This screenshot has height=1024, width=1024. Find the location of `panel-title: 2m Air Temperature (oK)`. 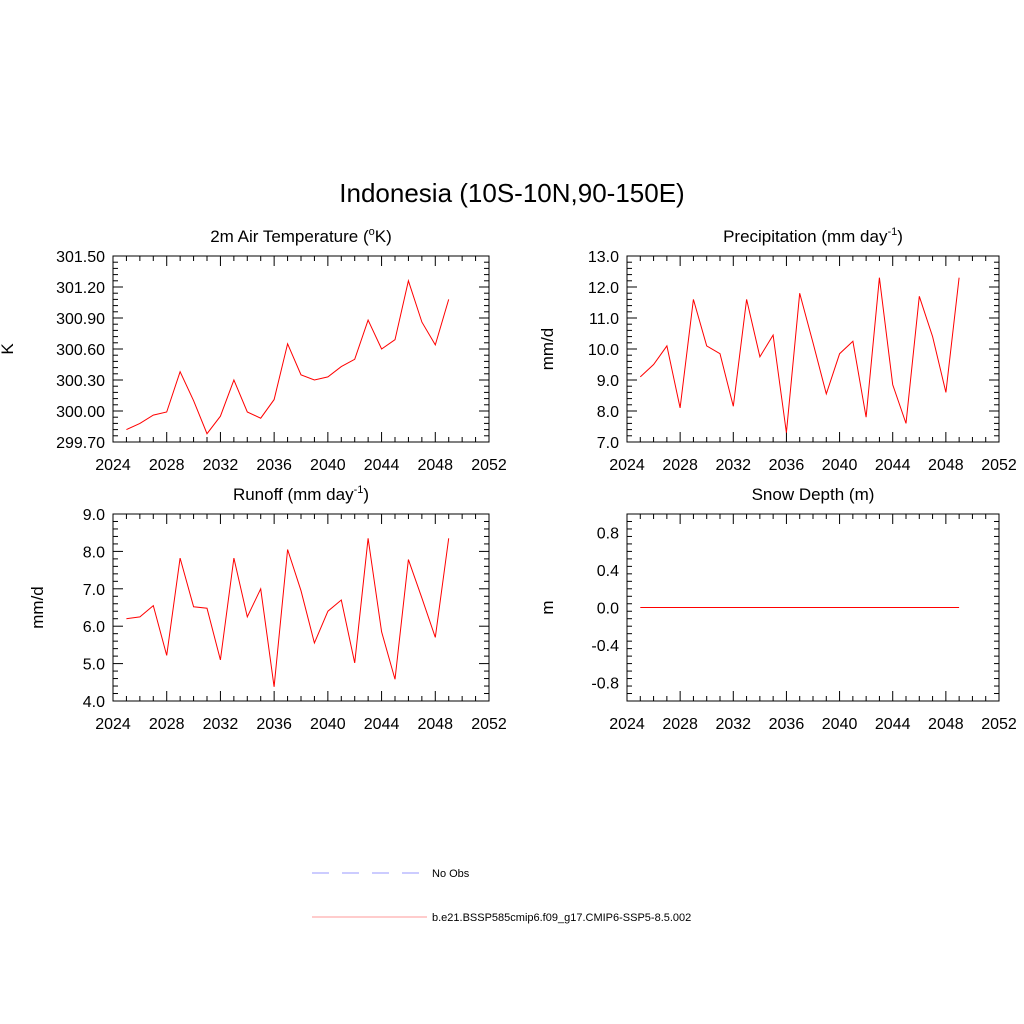

panel-title: 2m Air Temperature (oK) is located at coordinates (301, 236).